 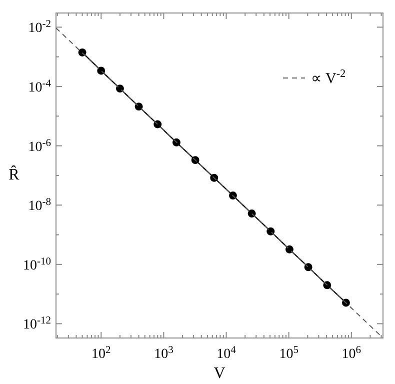 I want to click on y-tick-label: 10$^{-6}$, so click(x=39, y=146).